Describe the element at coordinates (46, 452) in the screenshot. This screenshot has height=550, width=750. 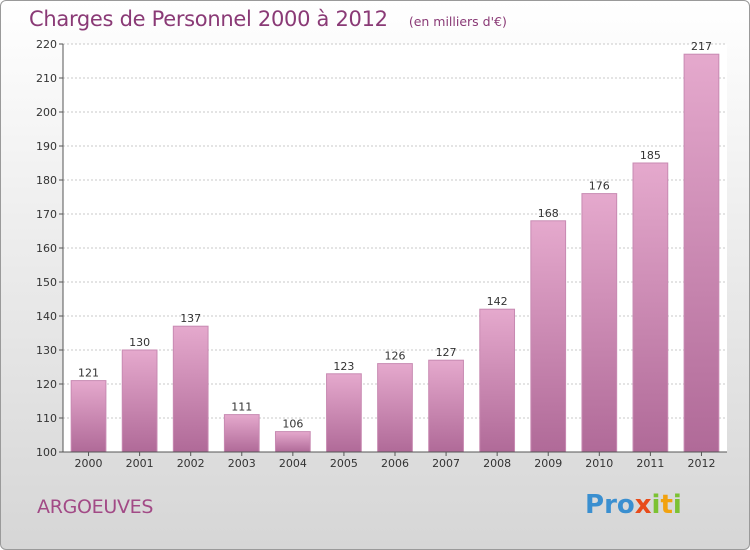
I see `y-tick-label: 100` at that location.